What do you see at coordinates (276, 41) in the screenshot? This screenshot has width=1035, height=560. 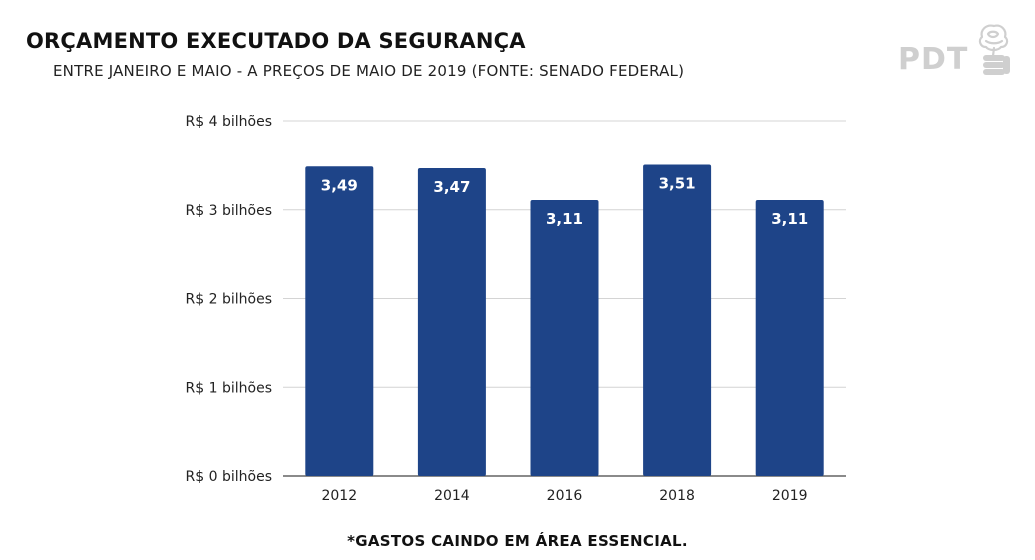 I see `chart-title: ORÇAMENTO EXECUTADO DA SEGURANÇA` at bounding box center [276, 41].